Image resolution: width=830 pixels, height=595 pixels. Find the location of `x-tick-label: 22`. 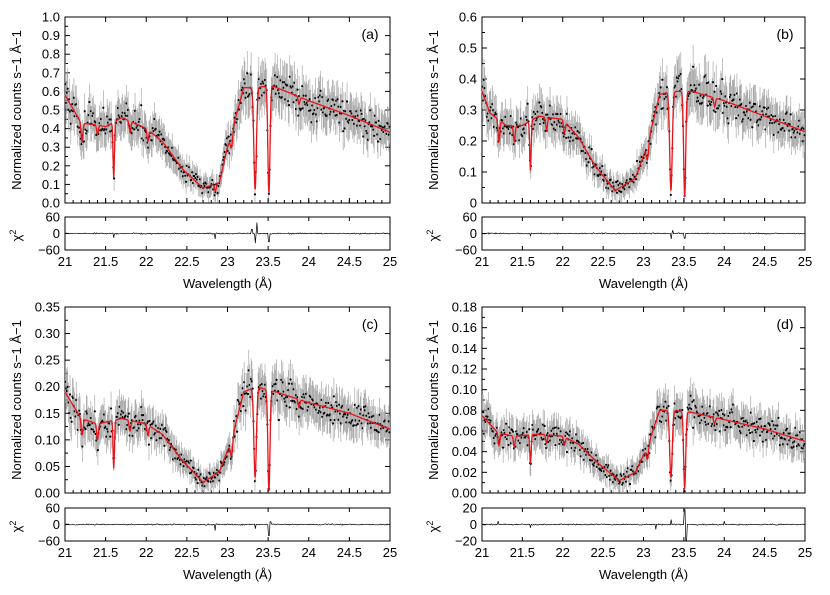

x-tick-label: 22 is located at coordinates (563, 261).